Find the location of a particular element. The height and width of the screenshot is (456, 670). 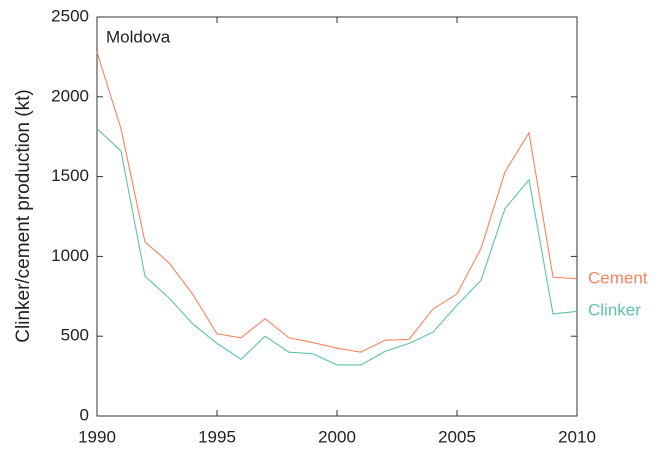

y-axis-label: Clinker/cement production (kt) is located at coordinates (23, 215).